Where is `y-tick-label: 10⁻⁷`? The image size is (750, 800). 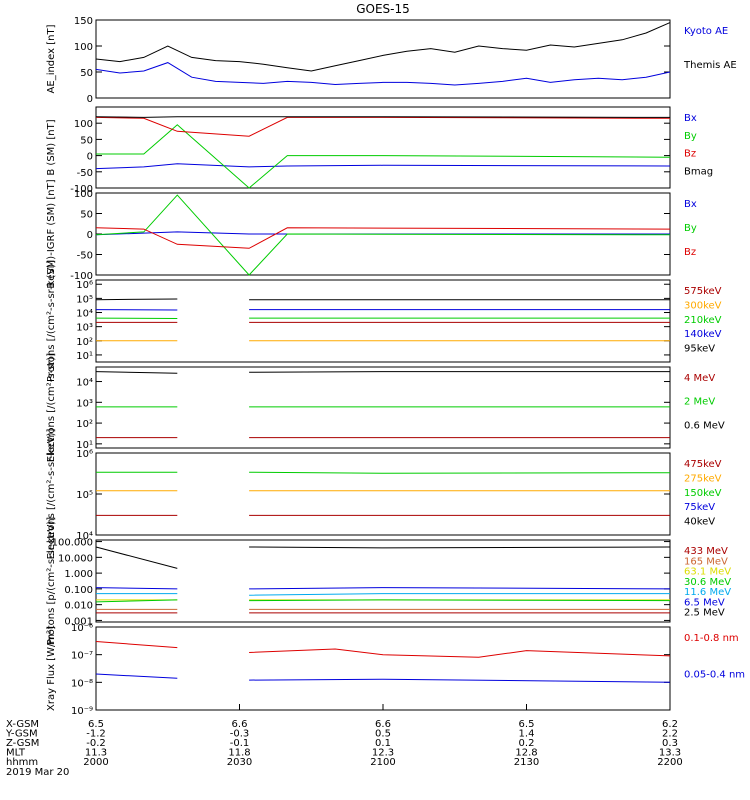 y-tick-label: 10⁻⁷ is located at coordinates (82, 656).